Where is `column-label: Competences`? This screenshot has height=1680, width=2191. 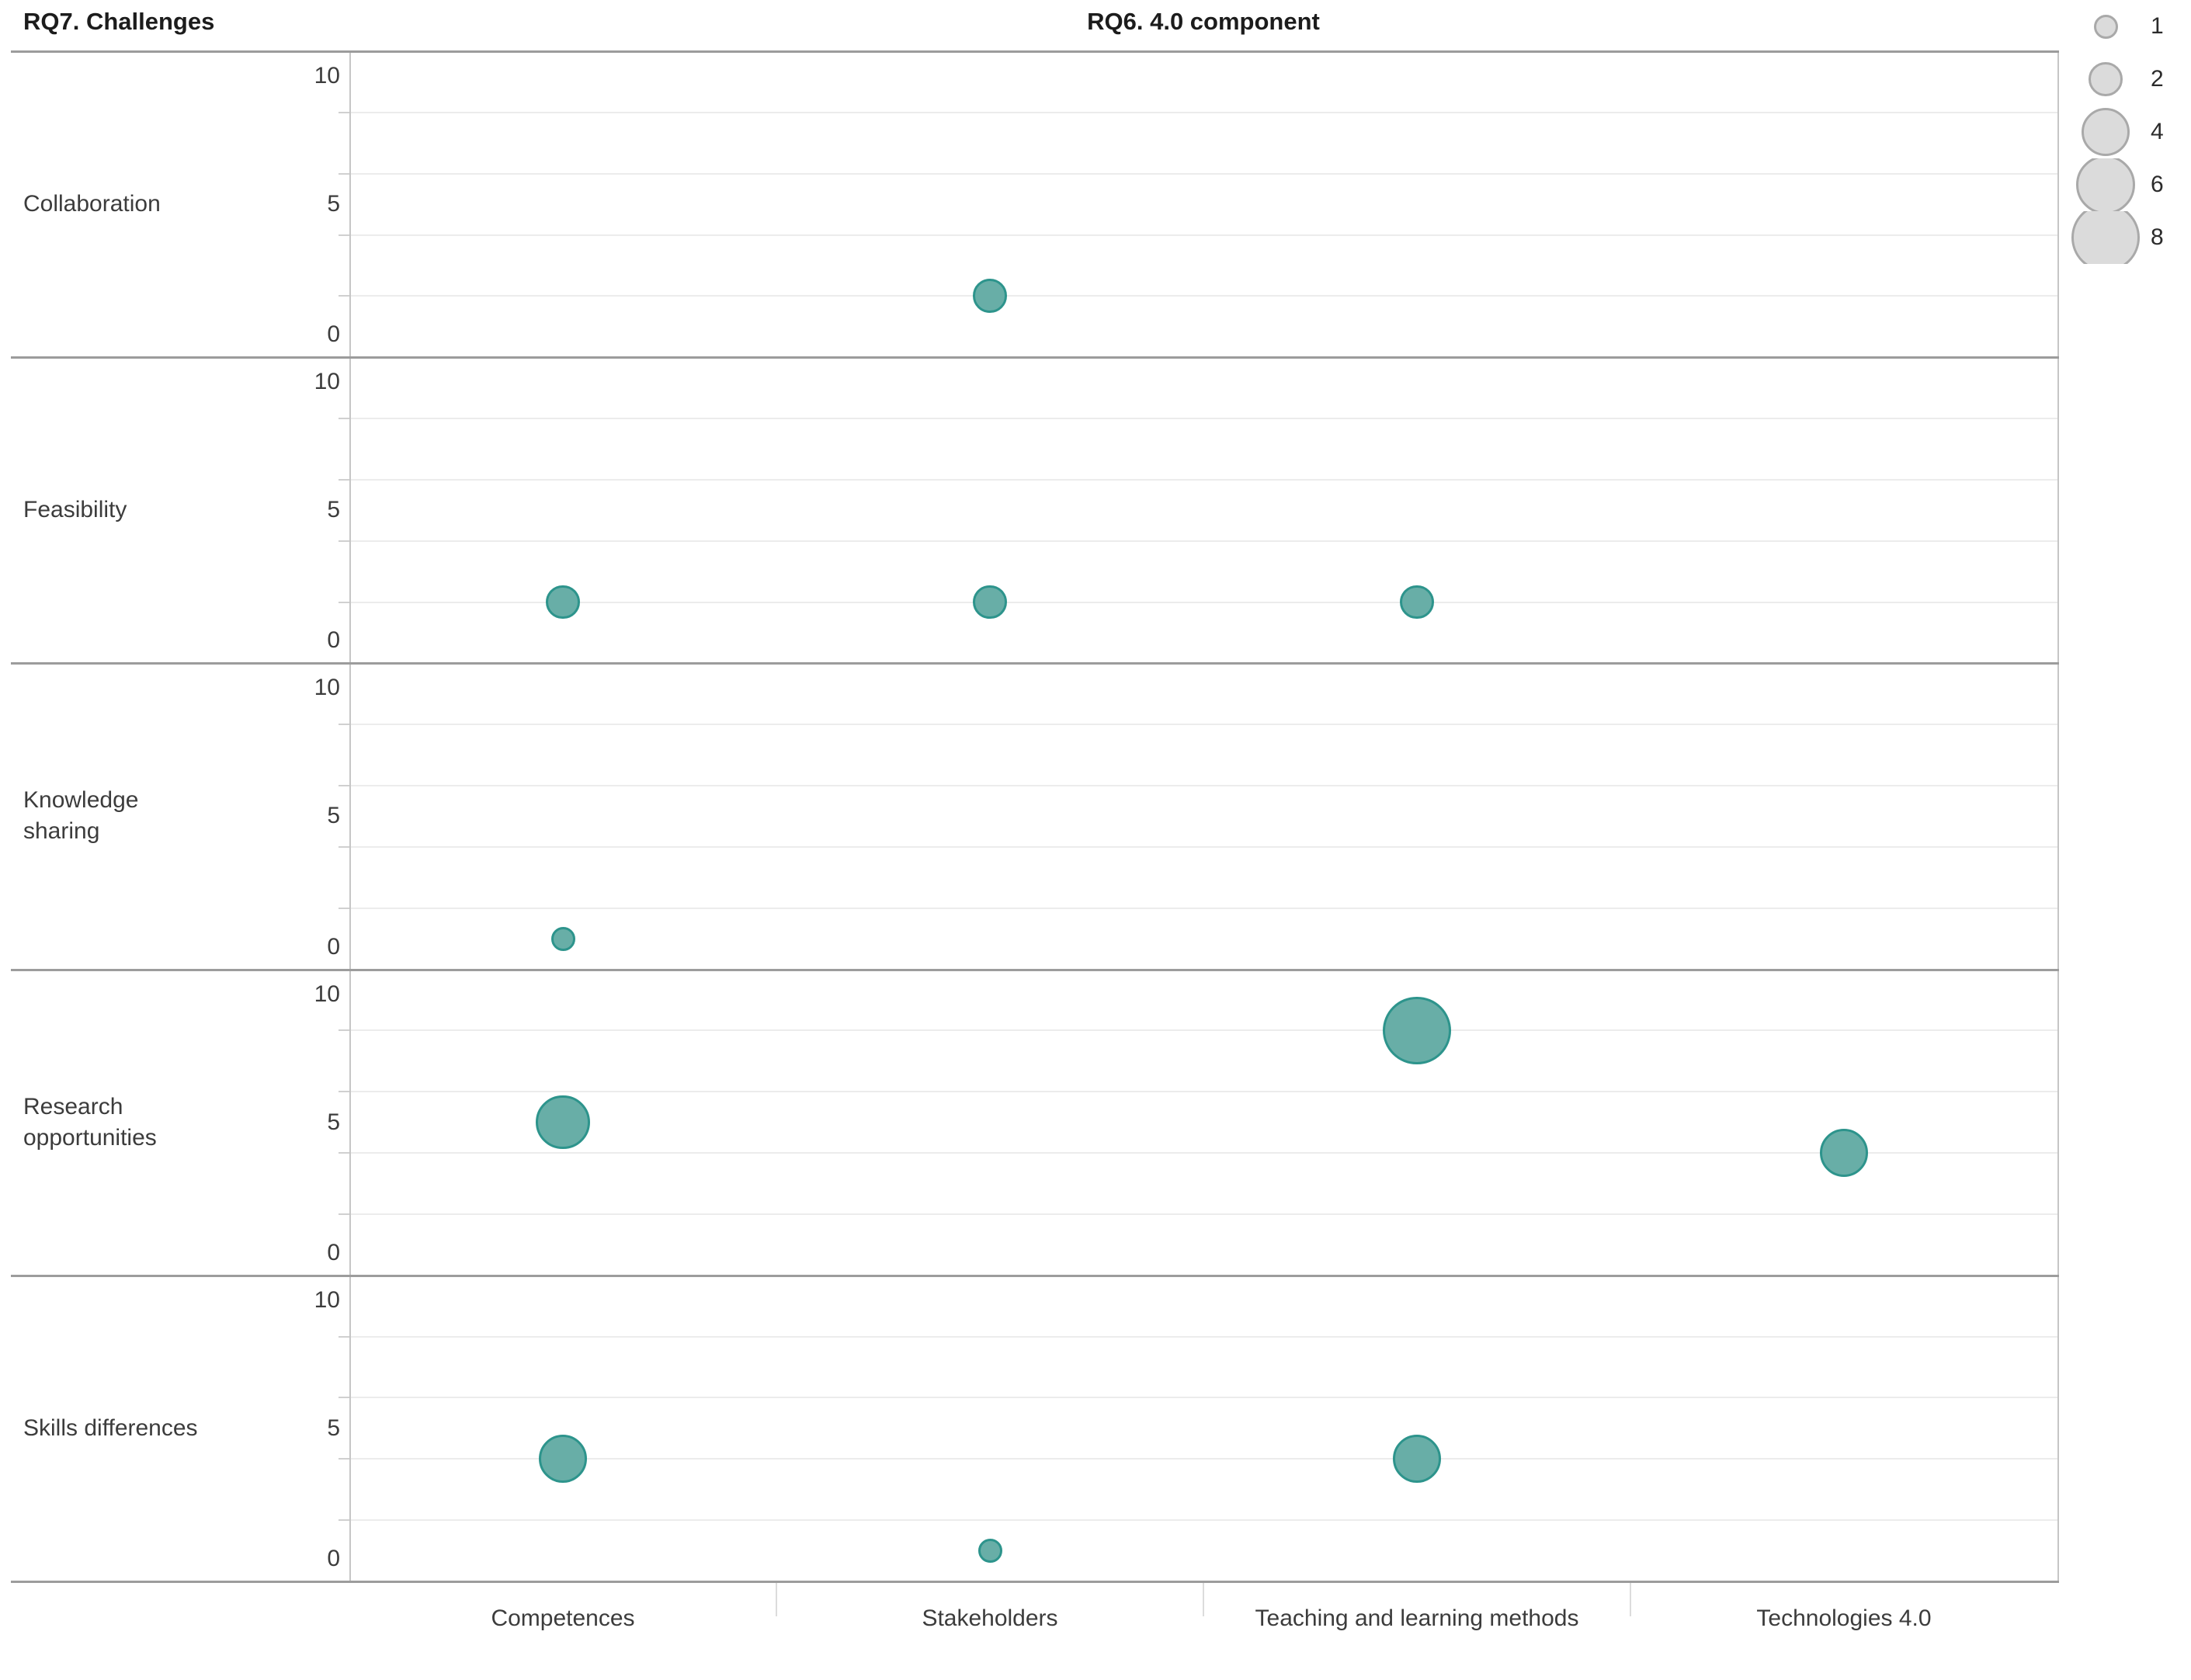
column-label: Competences is located at coordinates (563, 1618).